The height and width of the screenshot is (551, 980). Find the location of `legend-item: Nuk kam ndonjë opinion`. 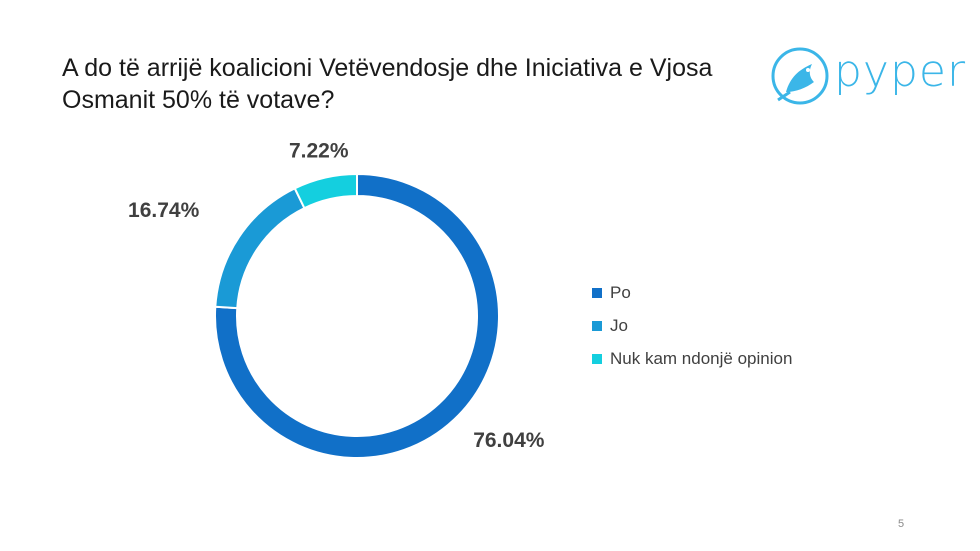

legend-item: Nuk kam ndonjë opinion is located at coordinates (692, 358).